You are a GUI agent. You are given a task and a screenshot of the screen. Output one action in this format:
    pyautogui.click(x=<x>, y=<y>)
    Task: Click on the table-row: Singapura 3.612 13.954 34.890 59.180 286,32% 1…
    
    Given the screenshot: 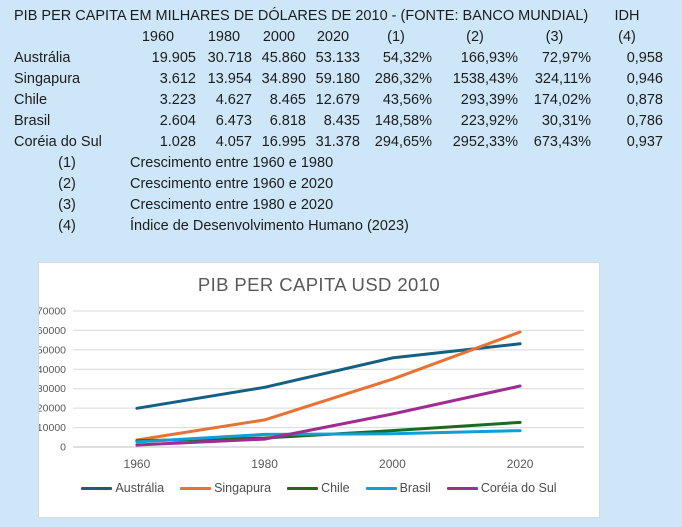 What is the action you would take?
    pyautogui.click(x=338, y=79)
    